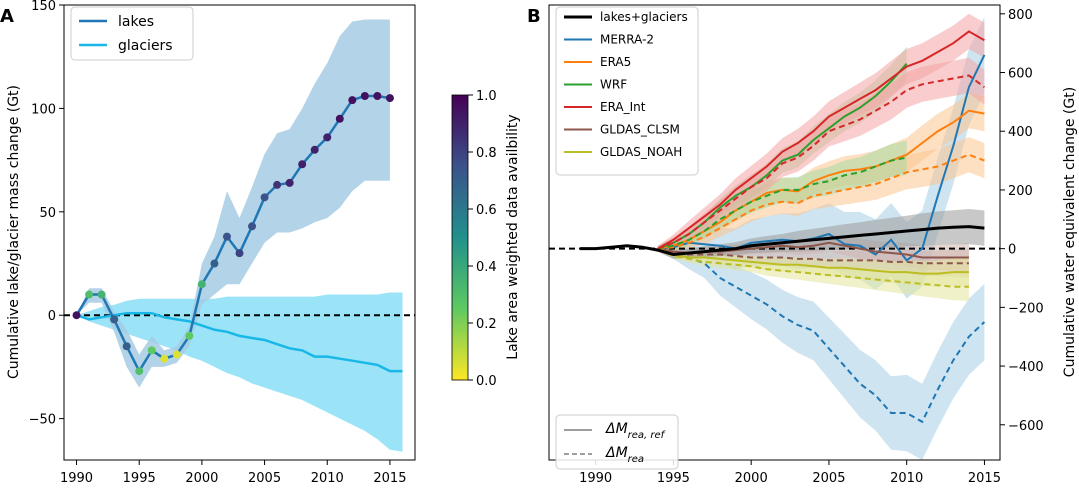 This screenshot has width=1079, height=498. I want to click on panel-a-ylabel: Cumulative lake/glacier mass change (Gt), so click(14, 232).